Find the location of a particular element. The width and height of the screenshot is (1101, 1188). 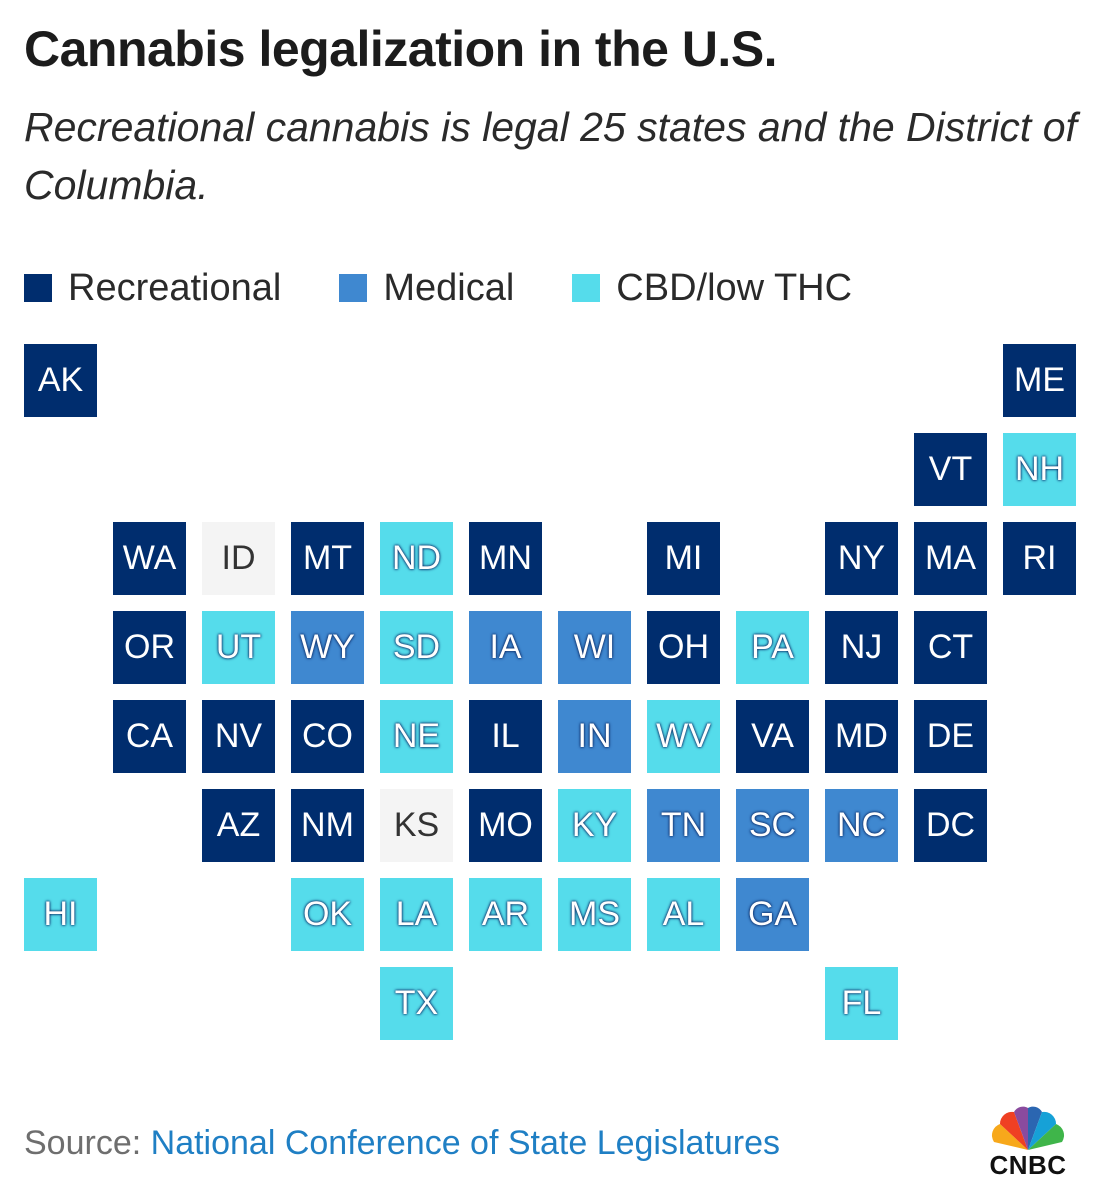

state-tile-nh: NH is located at coordinates (1039, 469).